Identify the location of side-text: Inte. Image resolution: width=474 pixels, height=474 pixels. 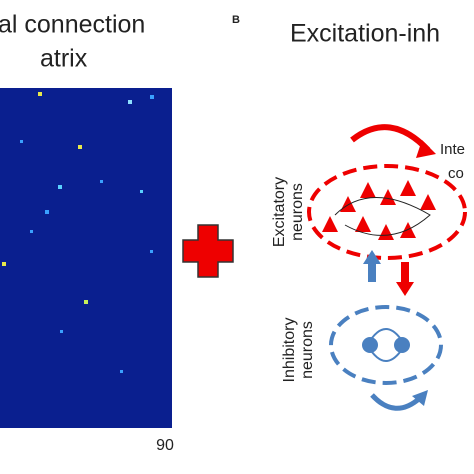
(452, 149).